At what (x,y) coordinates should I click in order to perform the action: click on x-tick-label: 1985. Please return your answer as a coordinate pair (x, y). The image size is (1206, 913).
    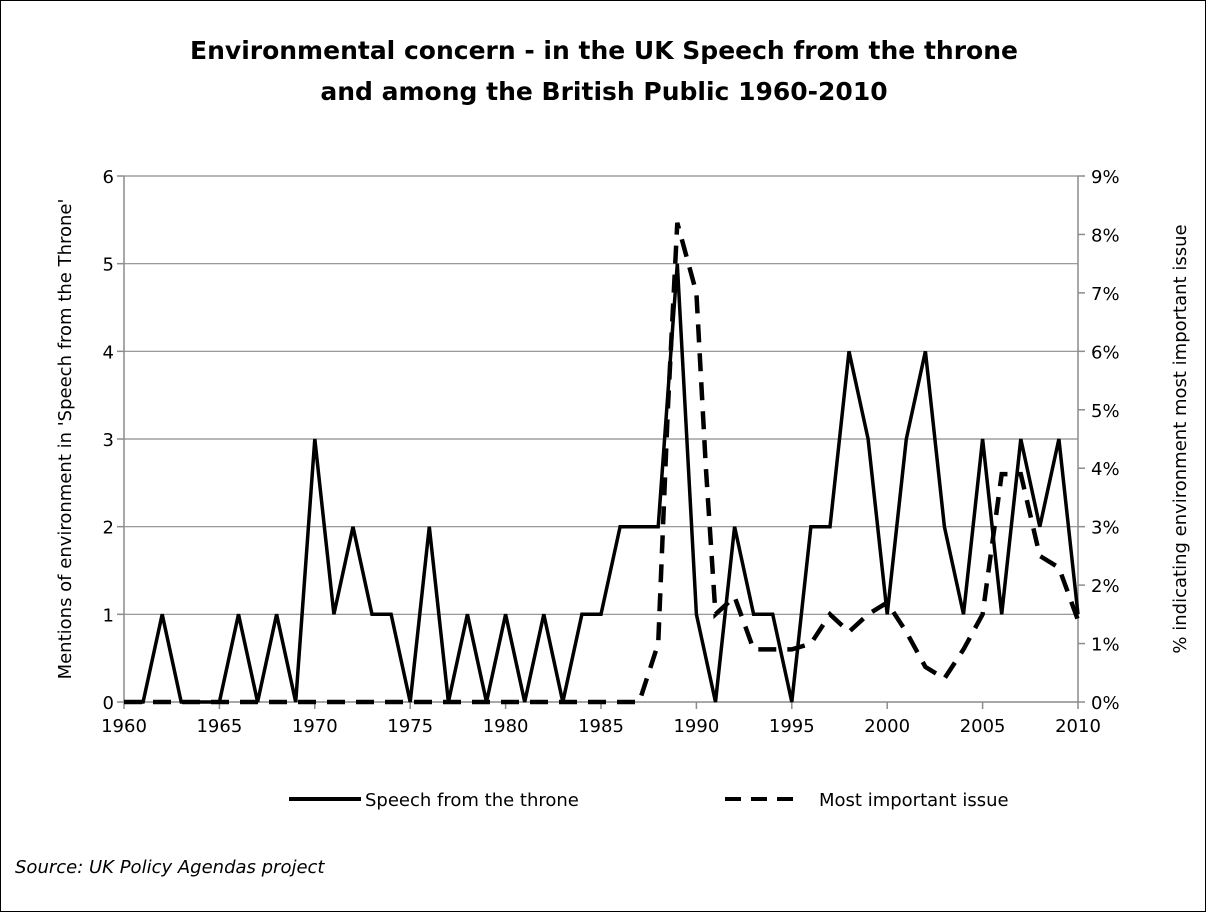
    Looking at the image, I should click on (601, 726).